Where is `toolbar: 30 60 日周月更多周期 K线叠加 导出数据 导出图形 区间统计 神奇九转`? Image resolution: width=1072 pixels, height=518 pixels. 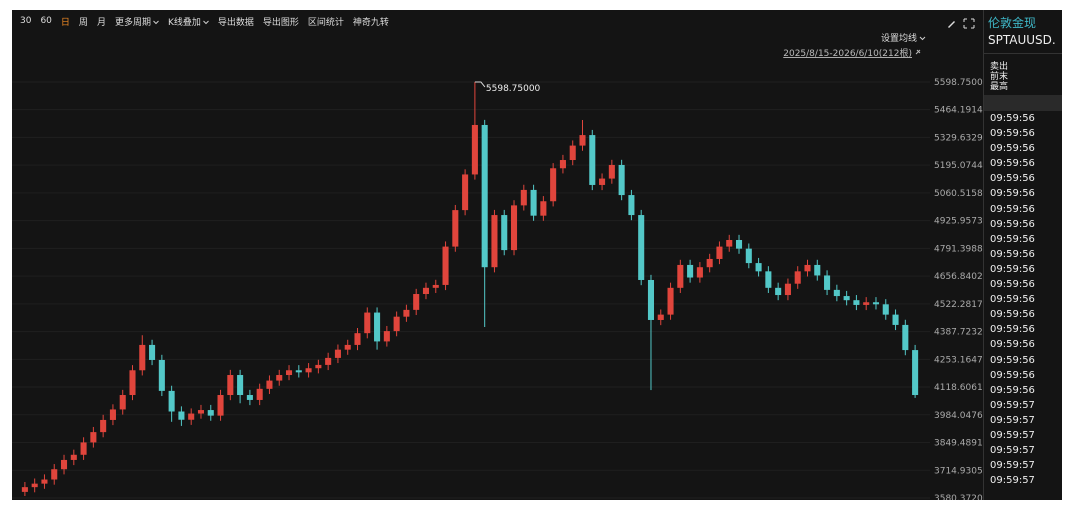 toolbar: 30 60 日周月更多周期 K线叠加 导出数据 导出图形 区间统计 神奇九转 is located at coordinates (200, 21).